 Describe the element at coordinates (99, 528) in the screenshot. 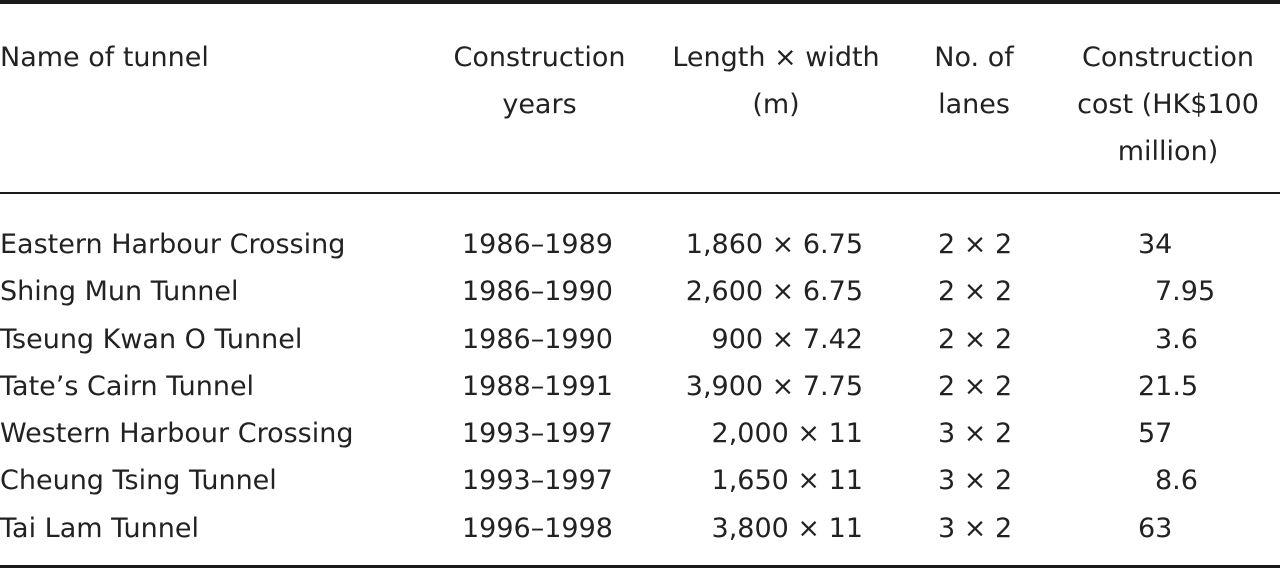

I see `cell-tunnel-name: Tai Lam Tunnel` at that location.